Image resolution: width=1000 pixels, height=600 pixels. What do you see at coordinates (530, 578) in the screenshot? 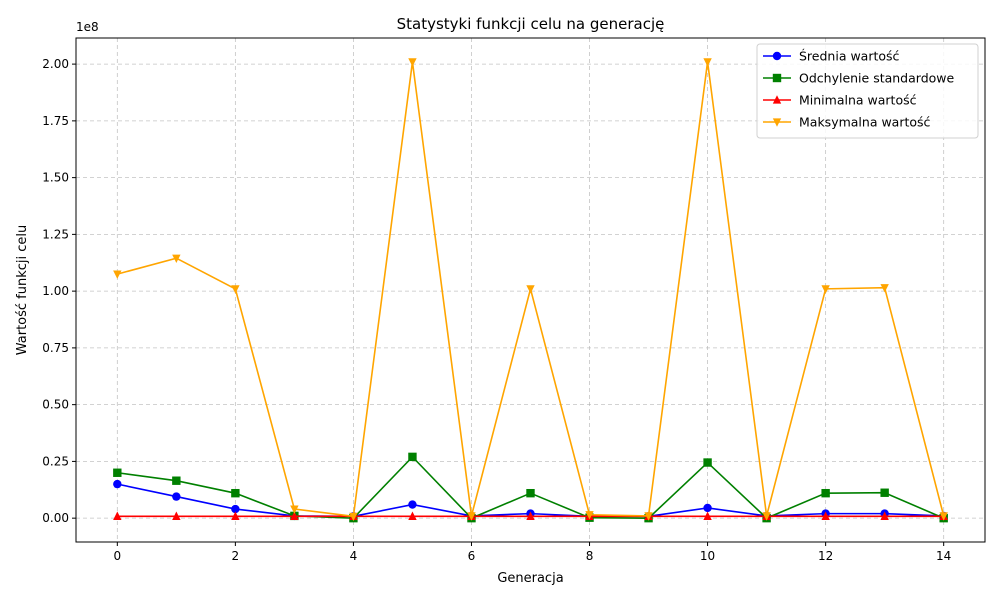
I see `x-axis-title: Generacja` at bounding box center [530, 578].